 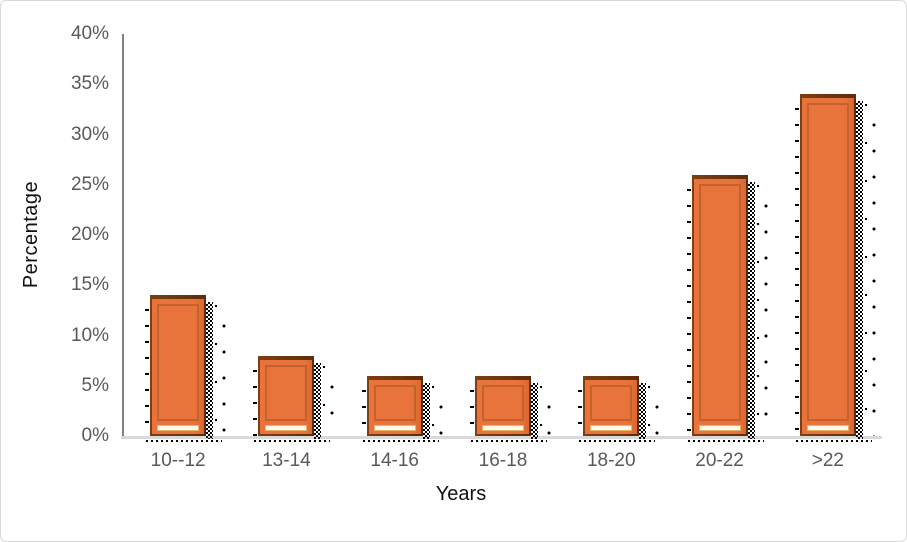 I want to click on x-tick-label: 18-20, so click(x=611, y=460).